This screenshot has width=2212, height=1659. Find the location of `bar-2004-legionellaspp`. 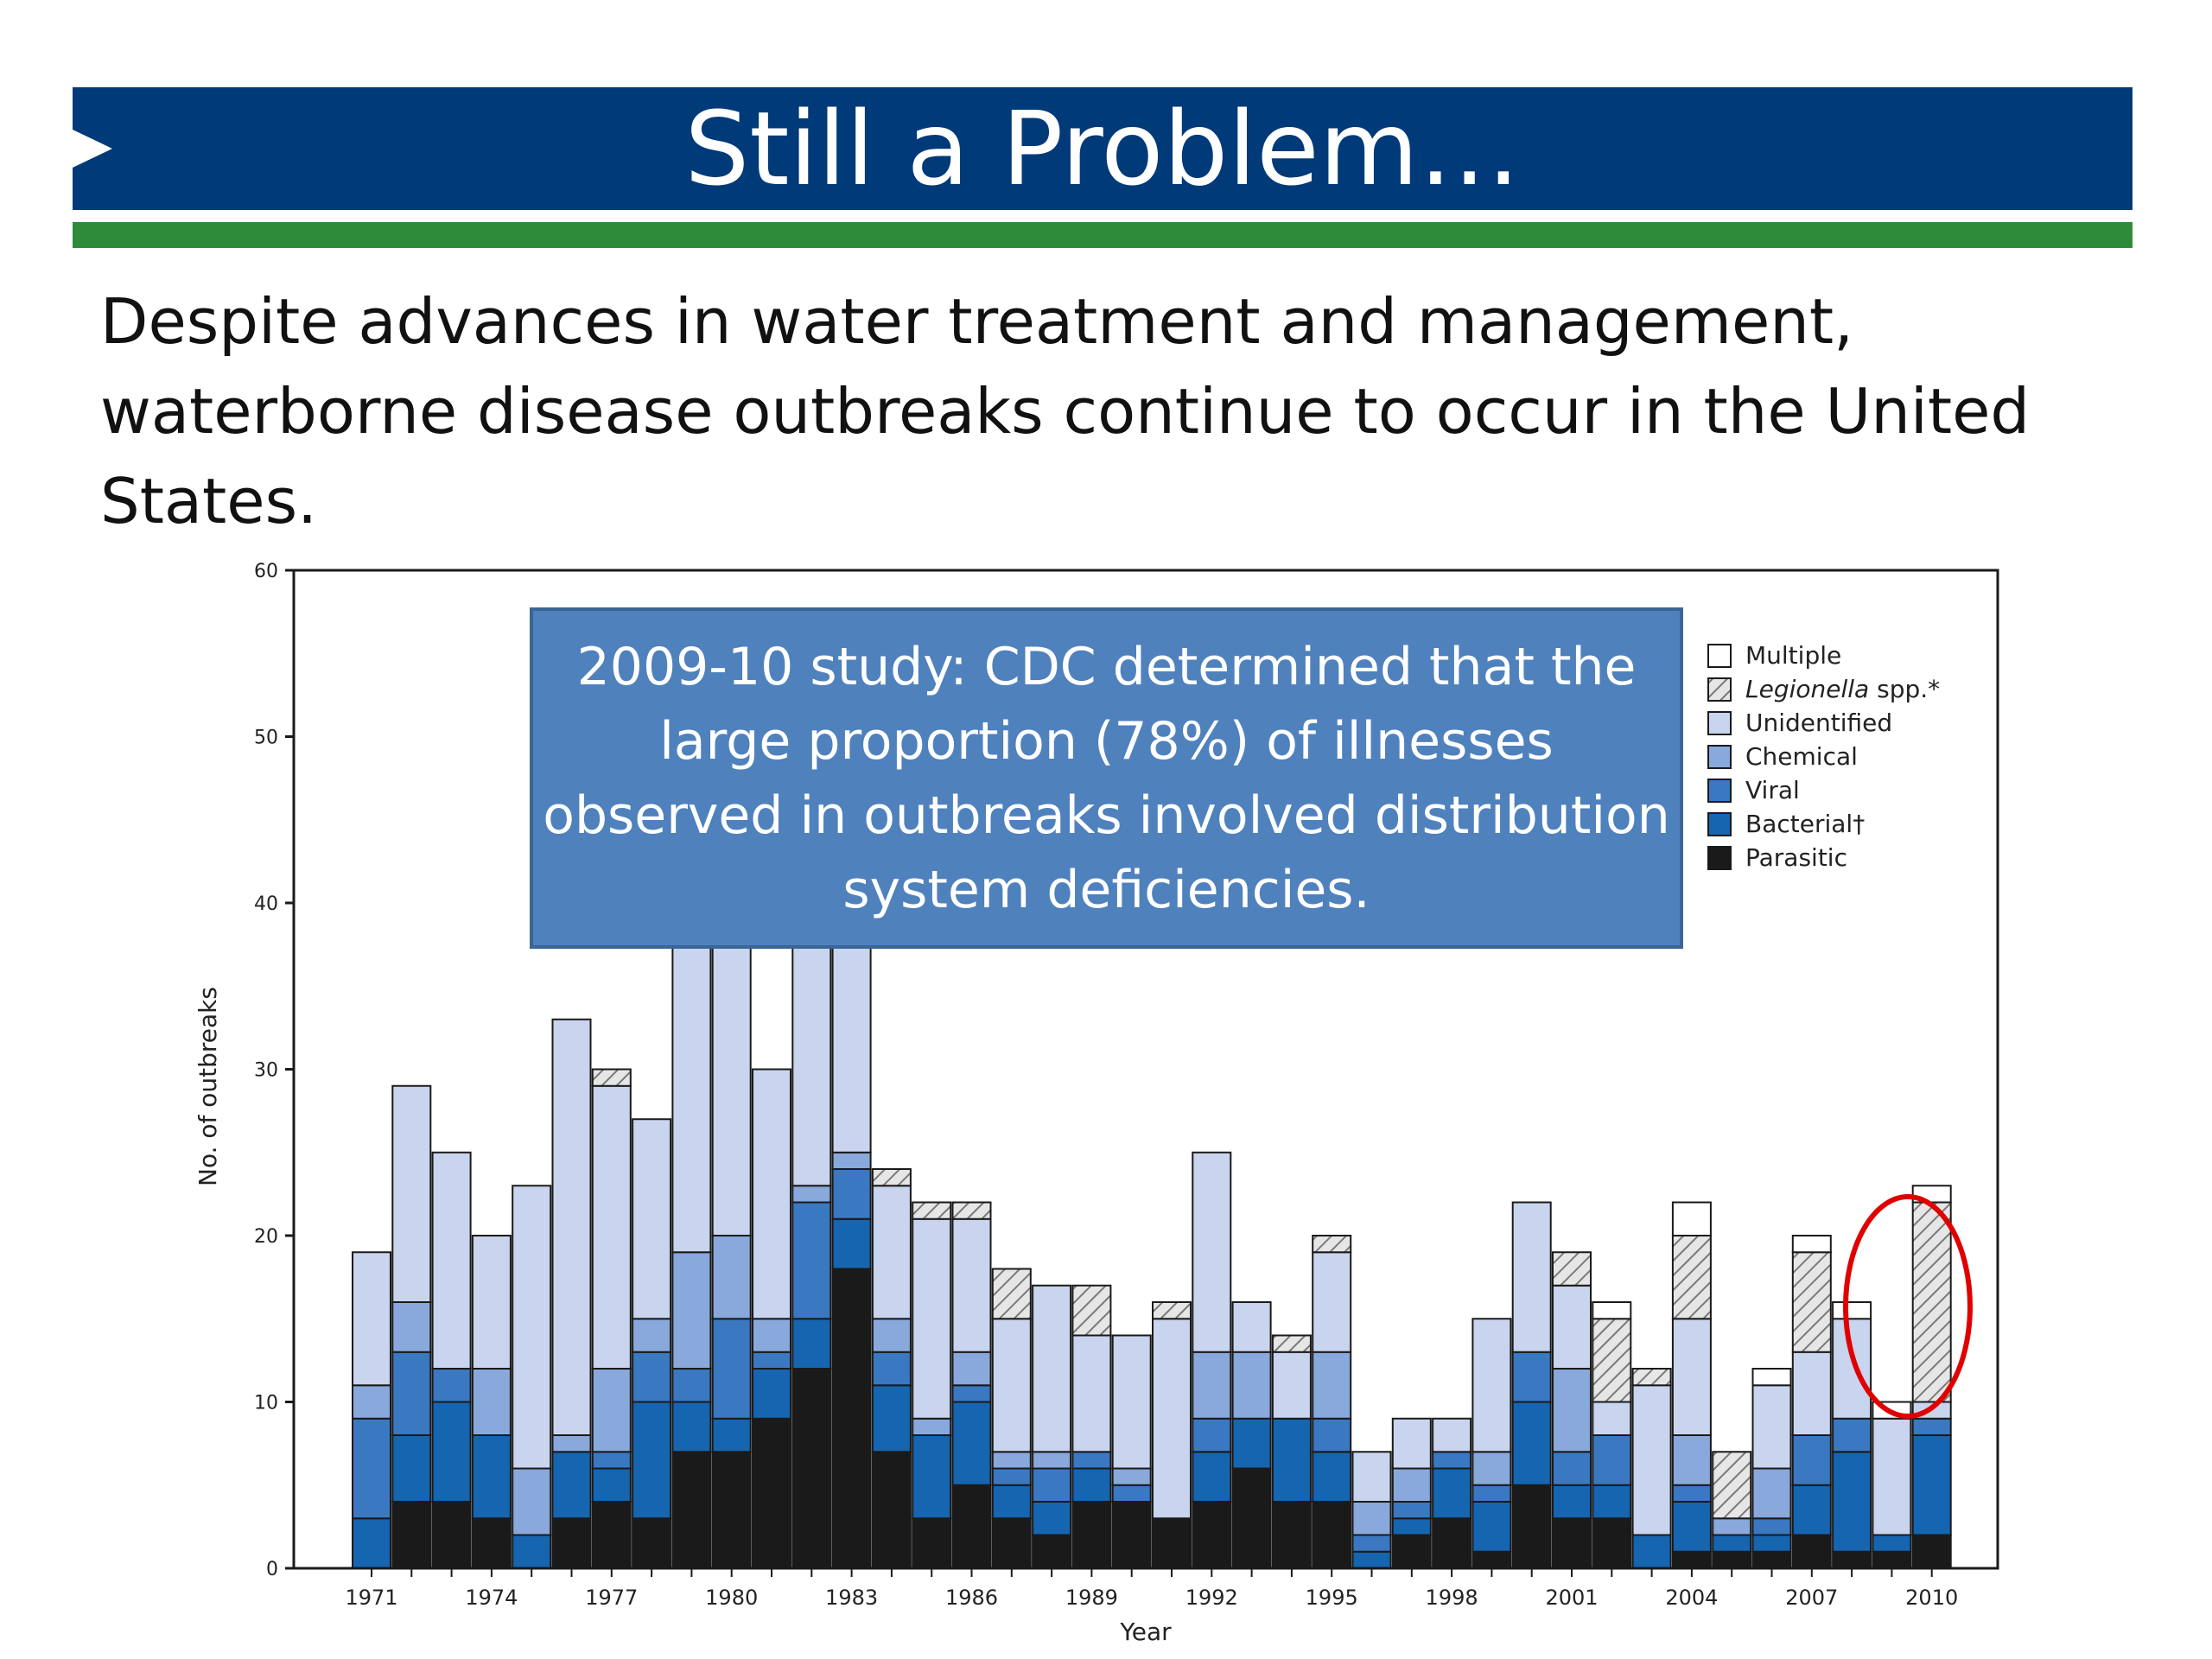

bar-2004-legionellaspp is located at coordinates (1691, 1277).